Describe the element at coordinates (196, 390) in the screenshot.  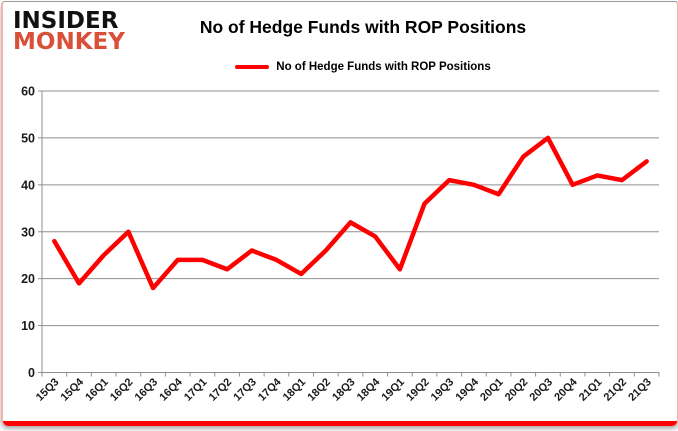
I see `x-tick-label: 17Q1` at that location.